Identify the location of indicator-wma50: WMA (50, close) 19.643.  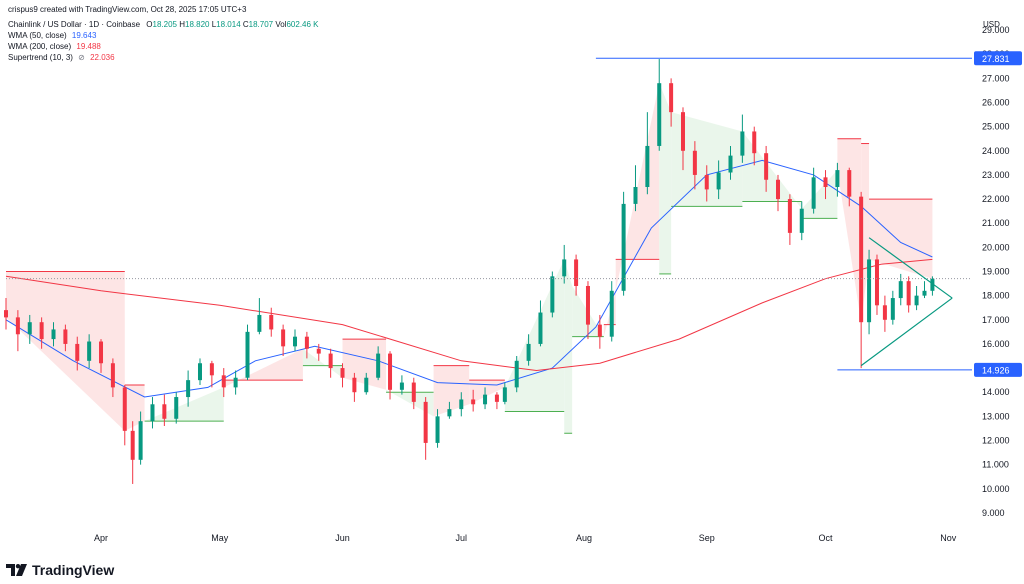
(52, 36).